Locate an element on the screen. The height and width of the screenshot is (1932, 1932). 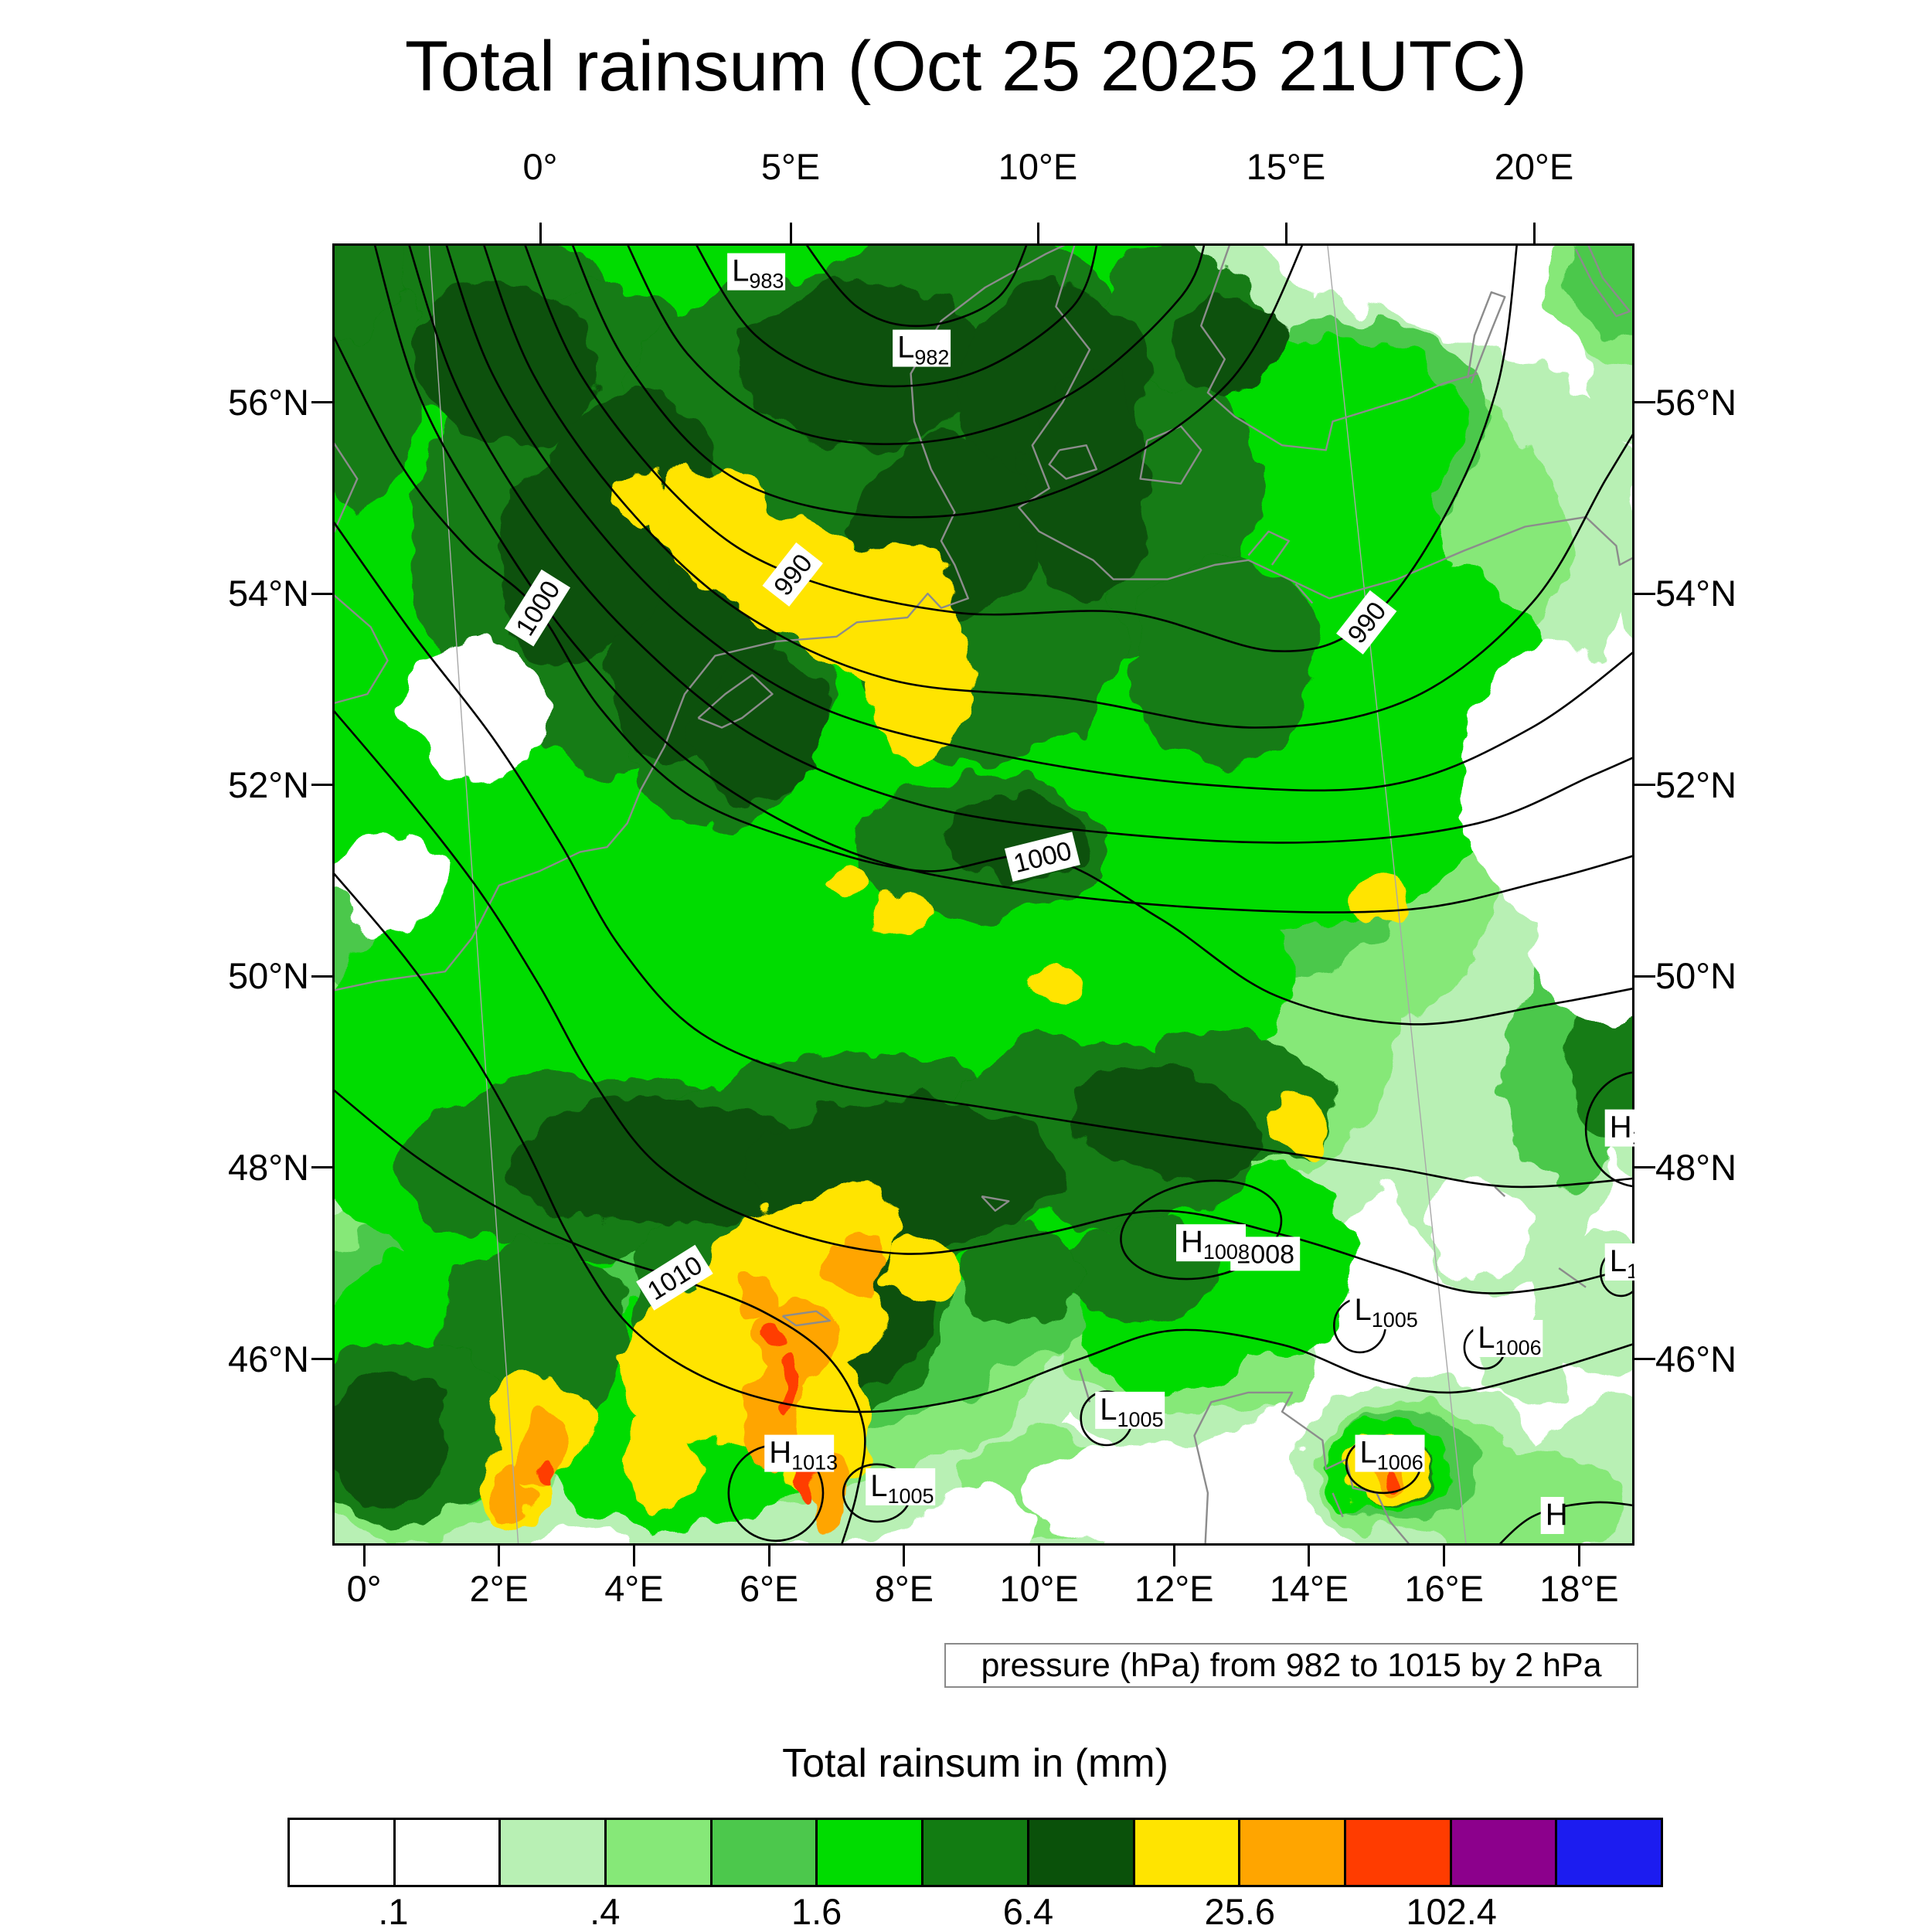
left-axis-label: 52°N is located at coordinates (268, 784).